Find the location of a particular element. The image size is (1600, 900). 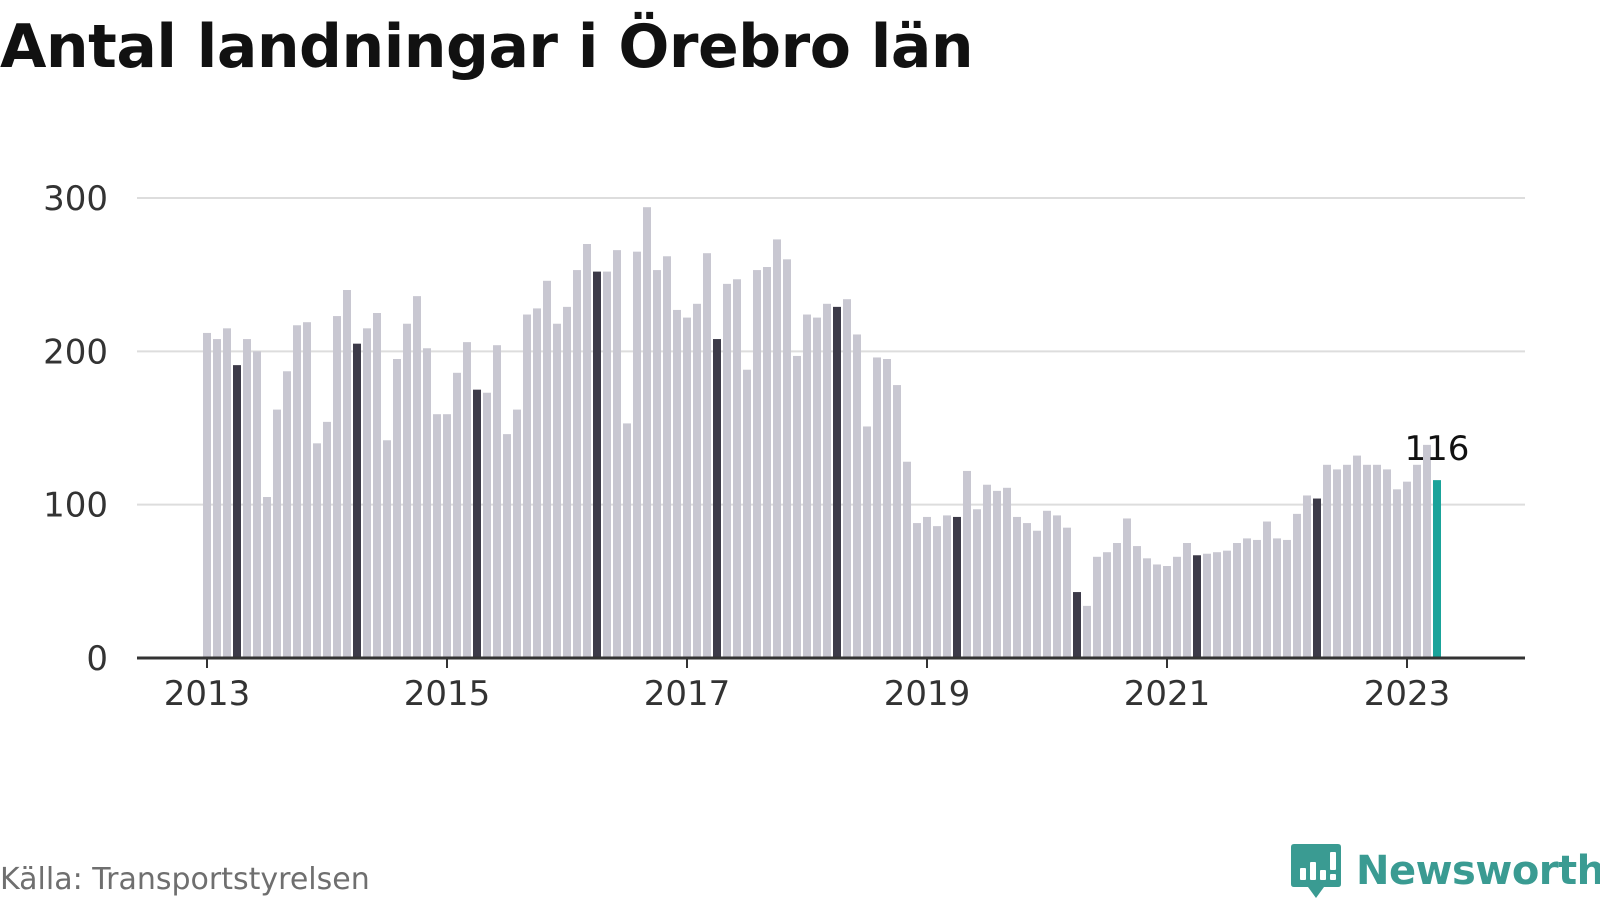

x-tick-label: 2015 is located at coordinates (447, 694).